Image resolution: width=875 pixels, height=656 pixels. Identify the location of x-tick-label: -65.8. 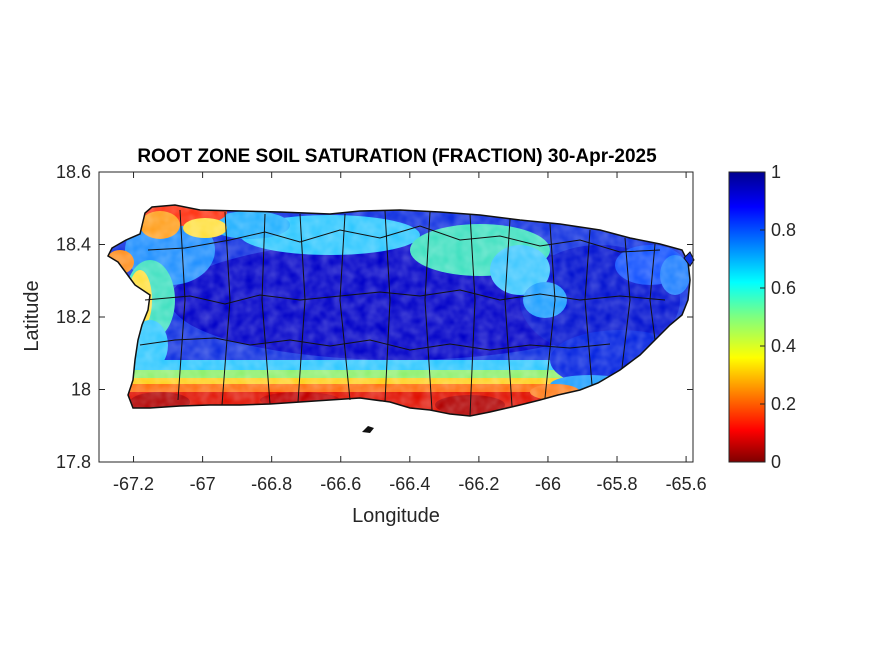
(617, 484).